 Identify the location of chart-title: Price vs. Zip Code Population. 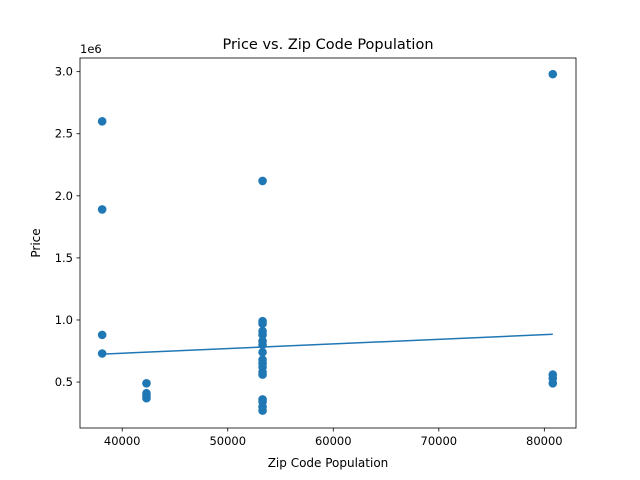
(327, 45).